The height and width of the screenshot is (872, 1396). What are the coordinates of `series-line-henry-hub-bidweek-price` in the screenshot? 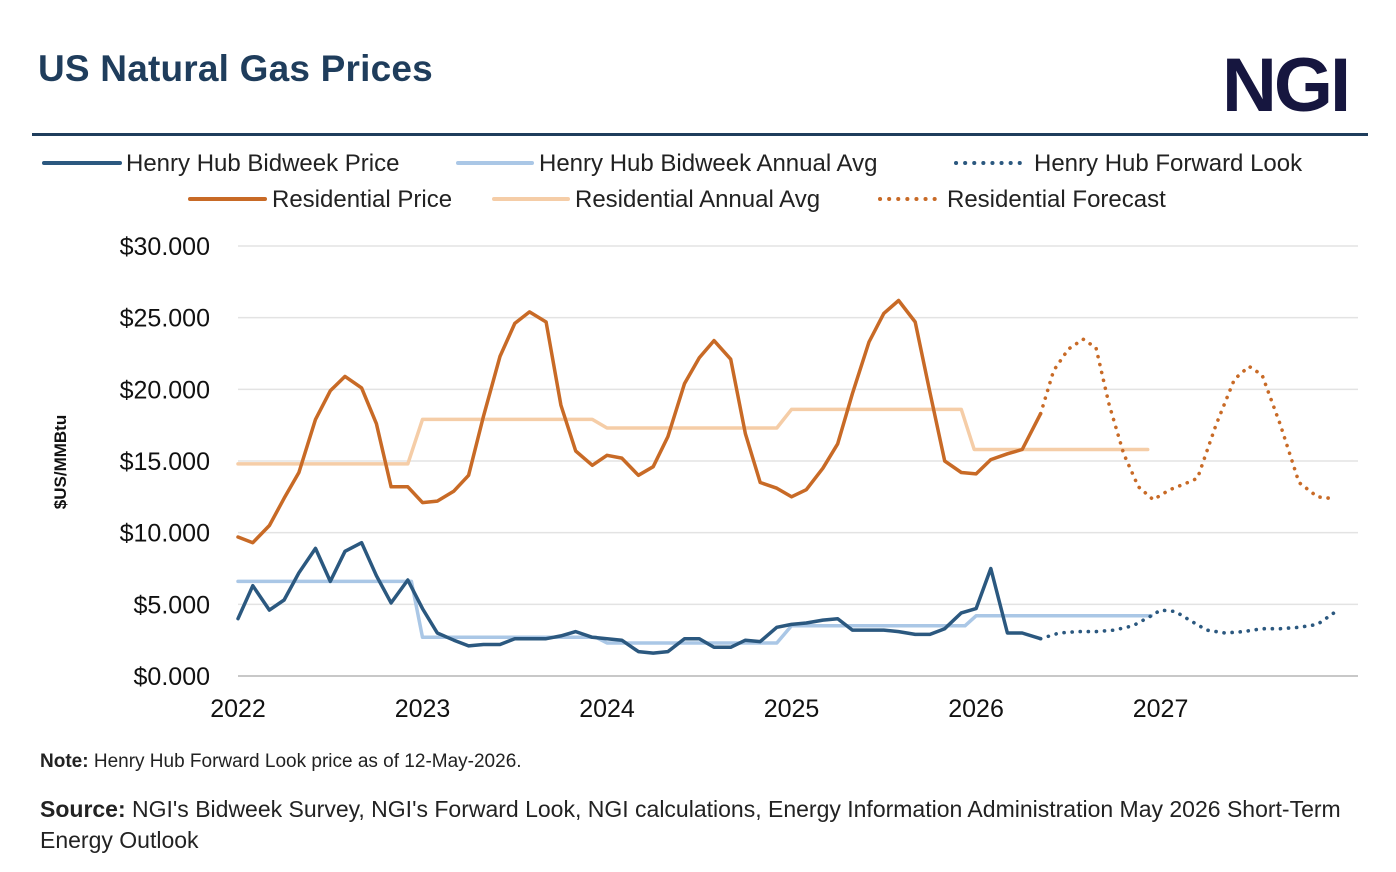 It's located at (639, 597).